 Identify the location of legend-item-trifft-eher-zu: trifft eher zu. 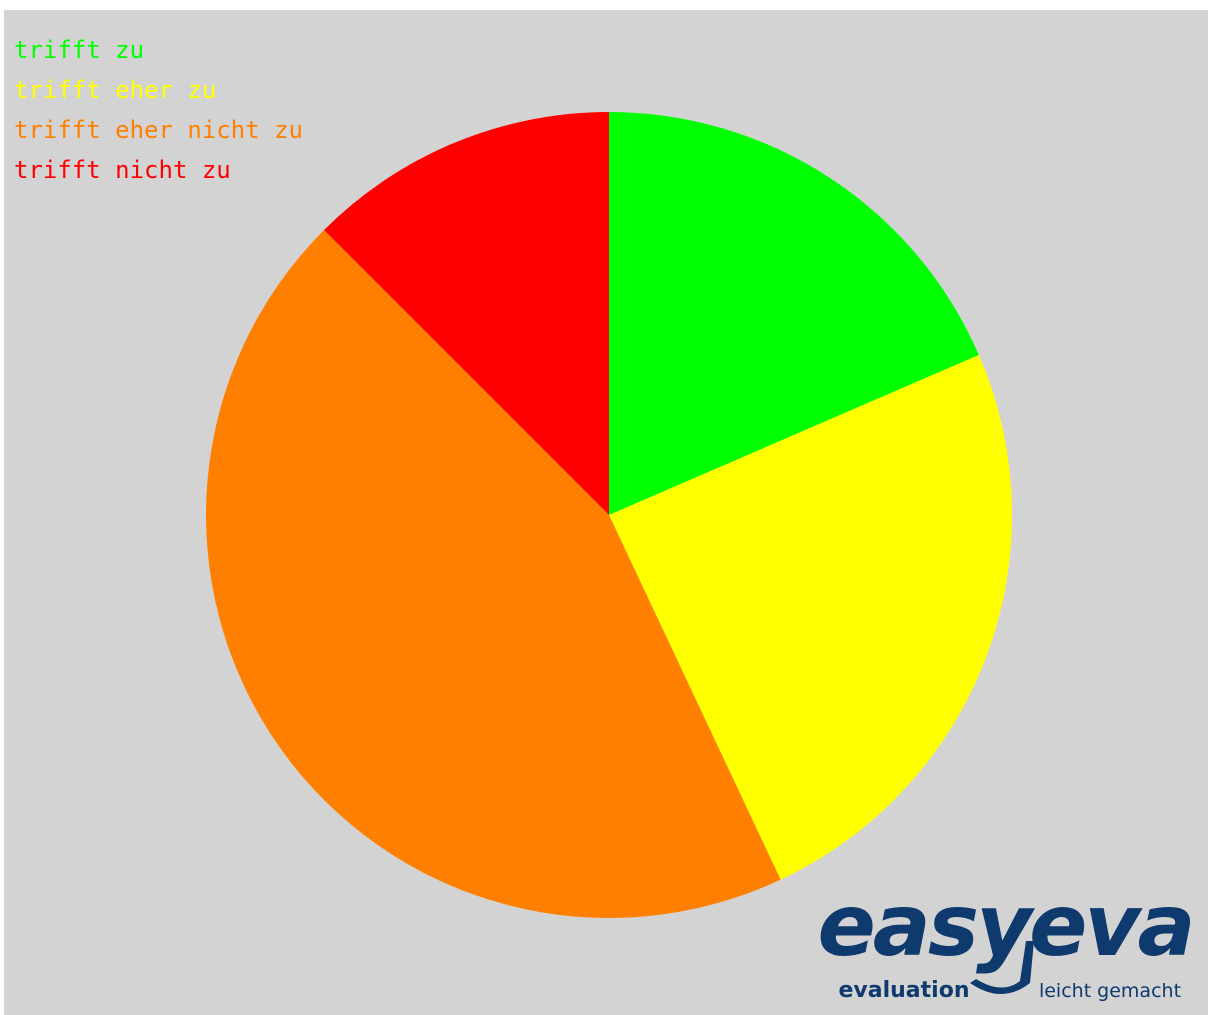
(115, 90).